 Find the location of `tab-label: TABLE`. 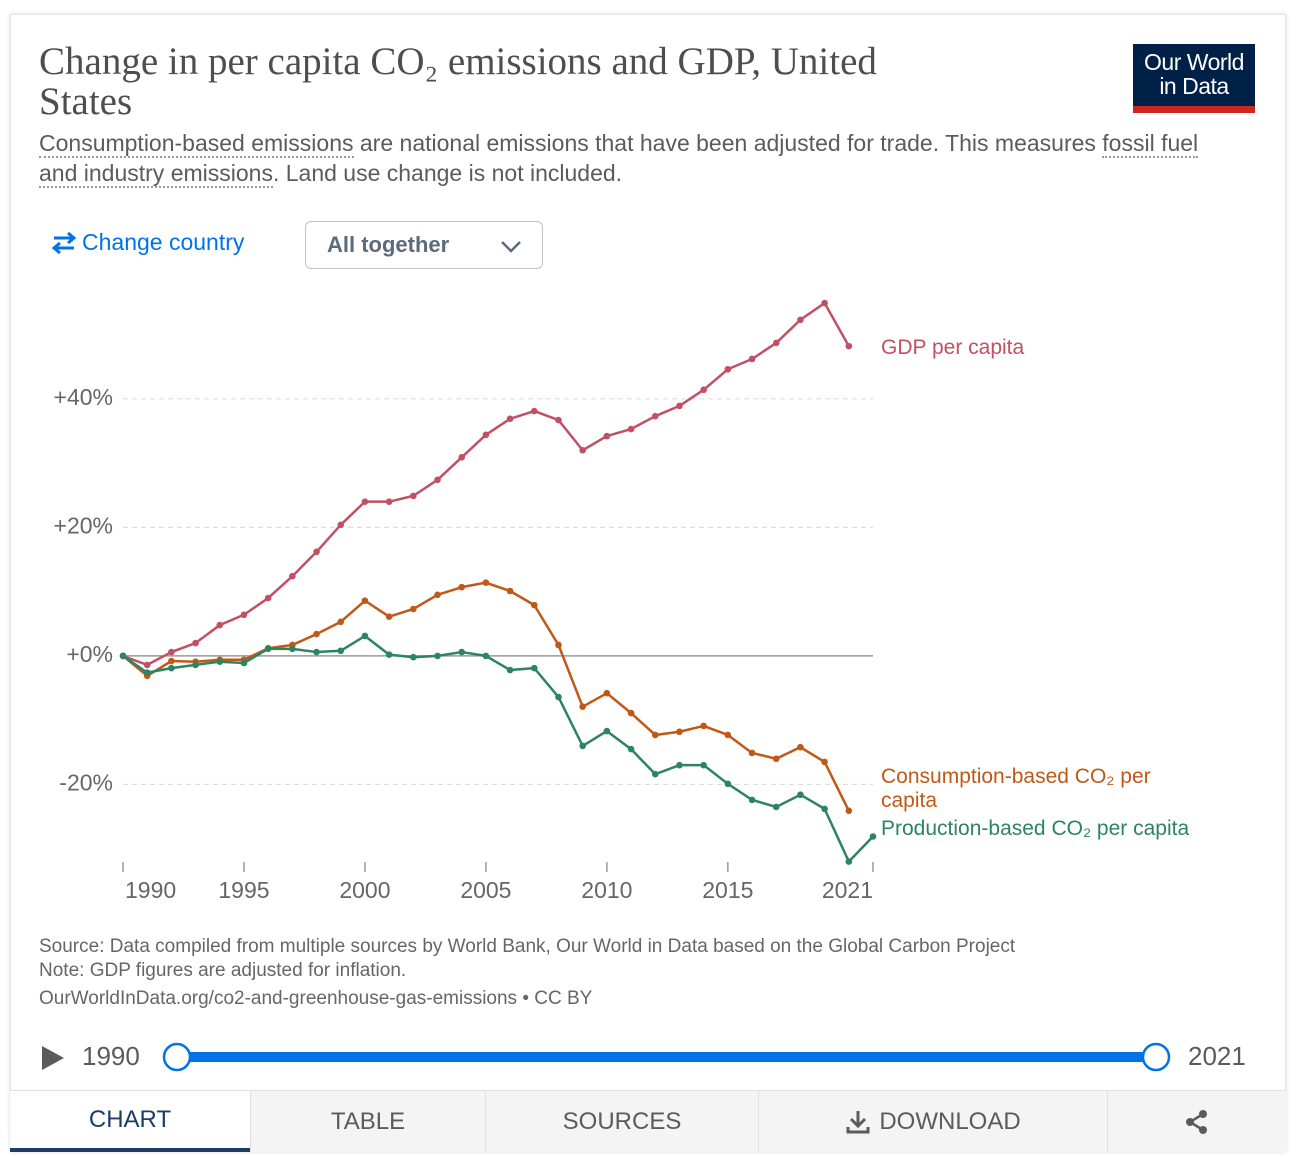

tab-label: TABLE is located at coordinates (368, 1121).